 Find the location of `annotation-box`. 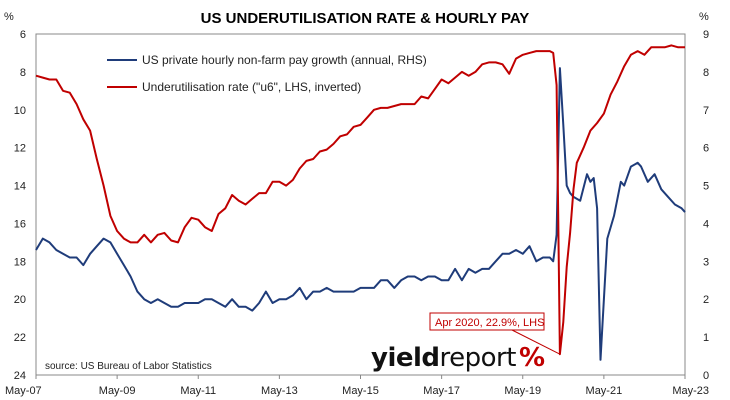

annotation-box is located at coordinates (487, 321).